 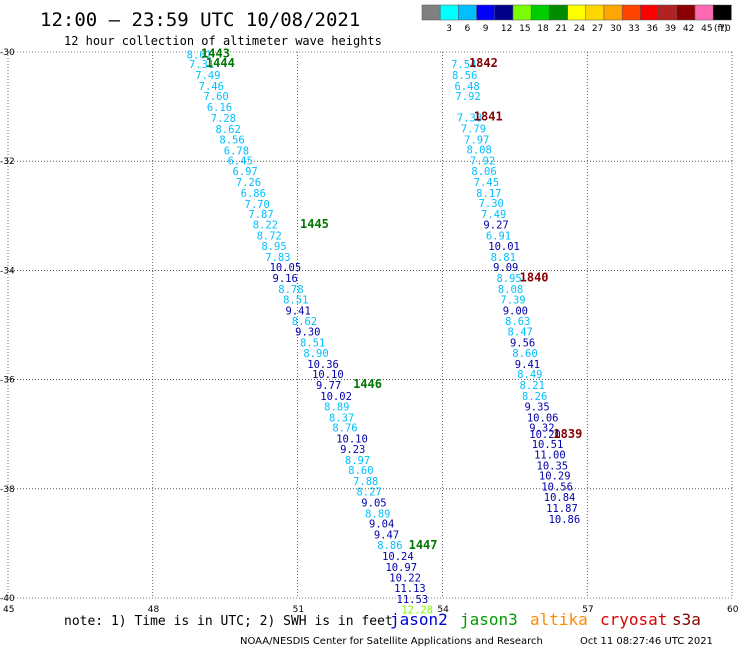 What do you see at coordinates (483, 172) in the screenshot?
I see `data-point-label: 8.06` at bounding box center [483, 172].